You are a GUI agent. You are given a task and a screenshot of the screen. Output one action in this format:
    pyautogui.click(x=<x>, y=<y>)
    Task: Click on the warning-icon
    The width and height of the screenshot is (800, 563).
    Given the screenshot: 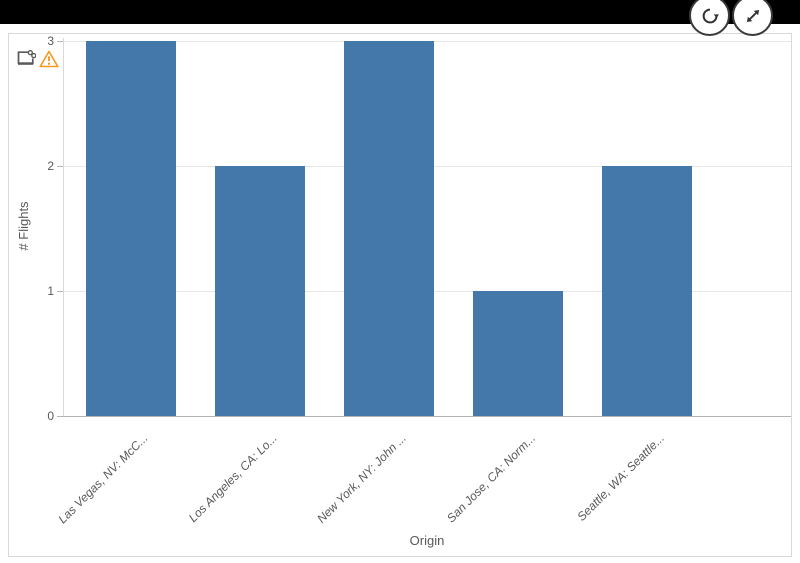 What is the action you would take?
    pyautogui.click(x=49, y=61)
    